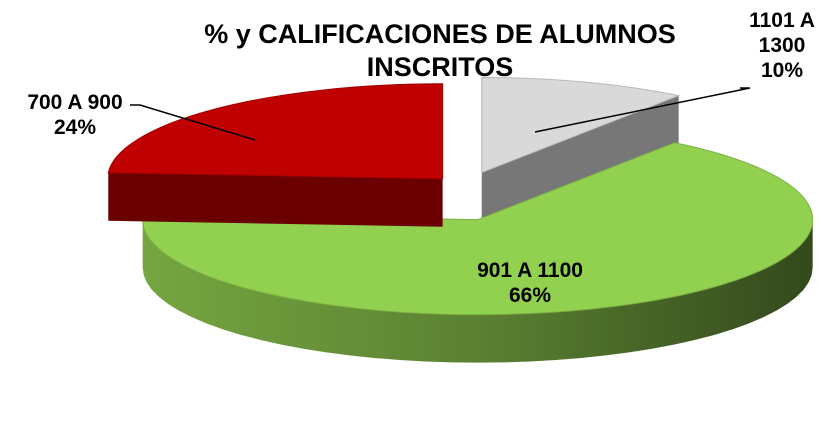 This screenshot has width=828, height=429. I want to click on data-label: 1101 A 1300 10%, so click(782, 45).